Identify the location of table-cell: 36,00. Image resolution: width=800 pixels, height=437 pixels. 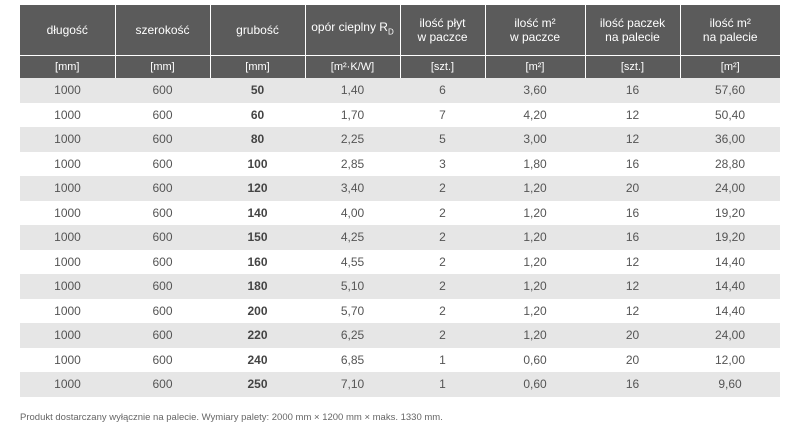
(730, 139).